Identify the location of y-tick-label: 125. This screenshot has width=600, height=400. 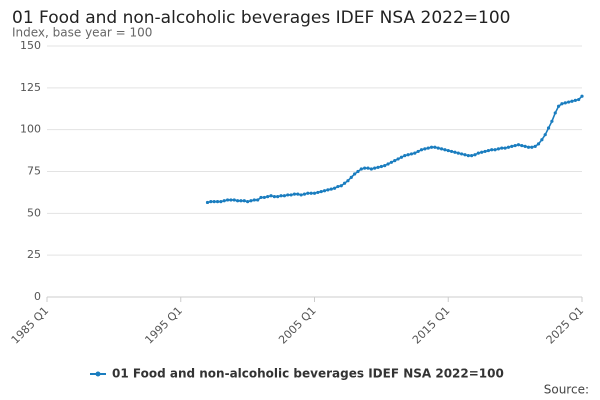
(30, 87).